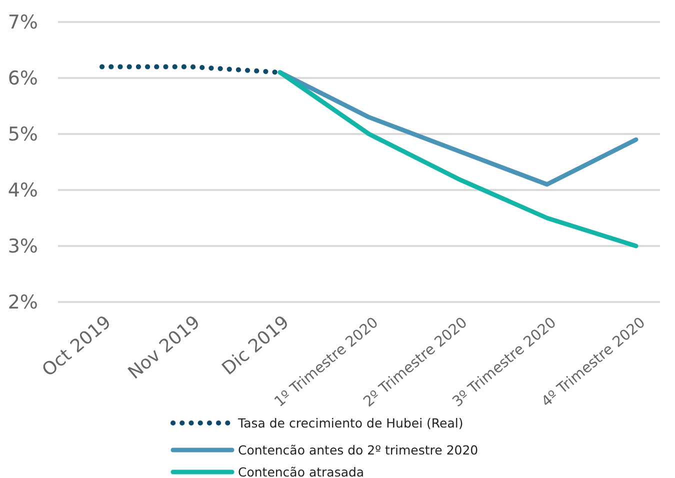 The height and width of the screenshot is (478, 675). Describe the element at coordinates (301, 471) in the screenshot. I see `legend-label: Contencão atrasada` at that location.